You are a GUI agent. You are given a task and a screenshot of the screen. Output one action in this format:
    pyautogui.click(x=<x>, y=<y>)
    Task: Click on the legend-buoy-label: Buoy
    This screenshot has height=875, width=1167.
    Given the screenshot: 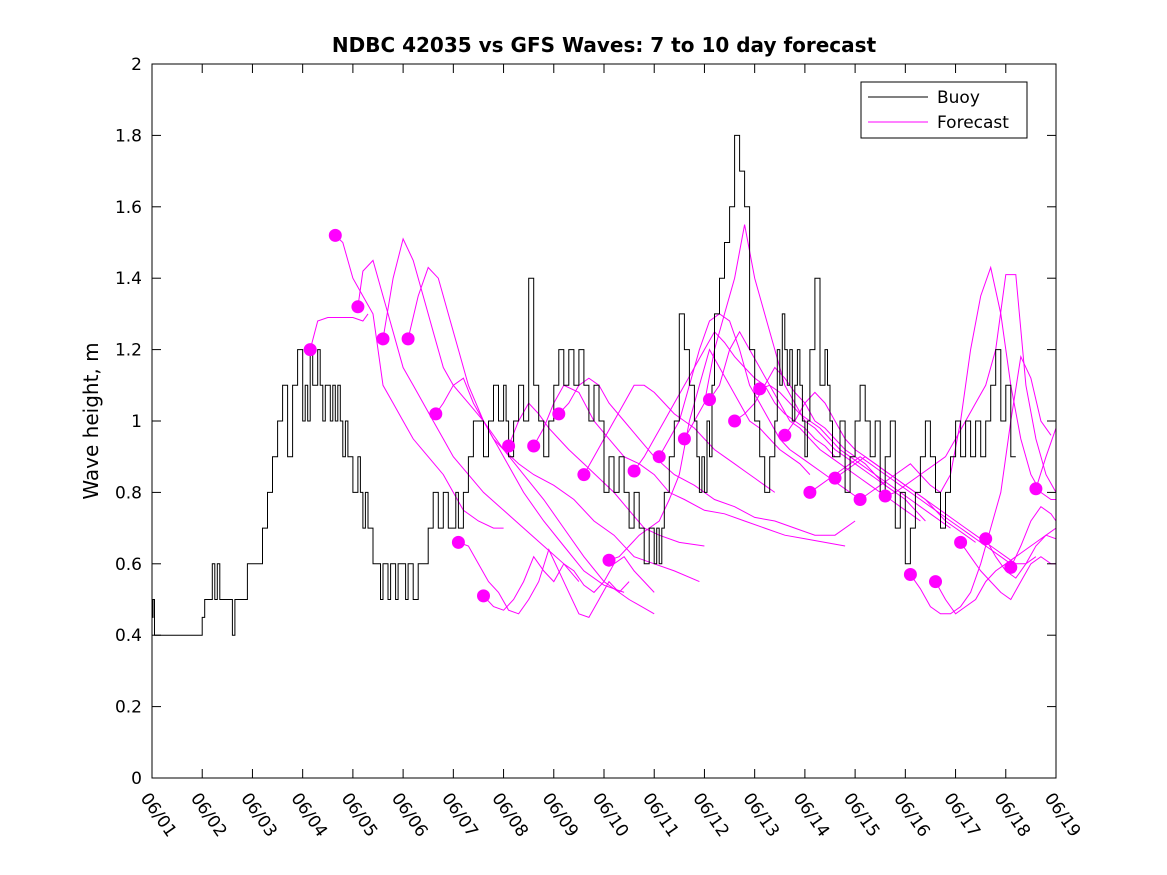 What is the action you would take?
    pyautogui.click(x=958, y=98)
    